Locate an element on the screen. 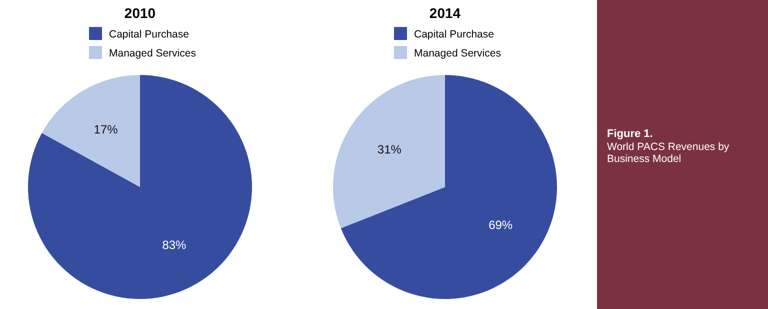 The height and width of the screenshot is (309, 768). data-label: 83% is located at coordinates (174, 245).